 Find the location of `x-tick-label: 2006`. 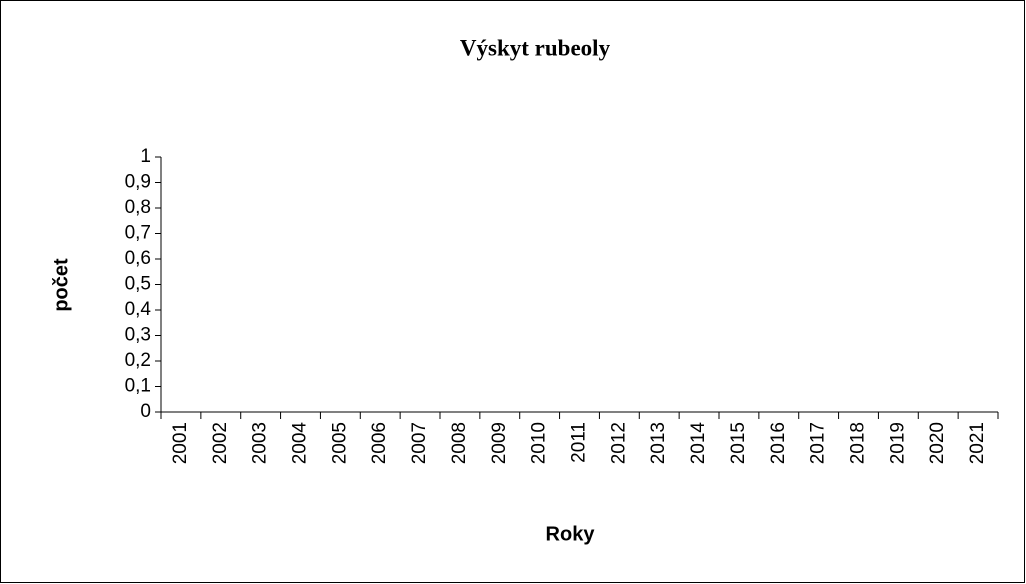

x-tick-label: 2006 is located at coordinates (379, 443).